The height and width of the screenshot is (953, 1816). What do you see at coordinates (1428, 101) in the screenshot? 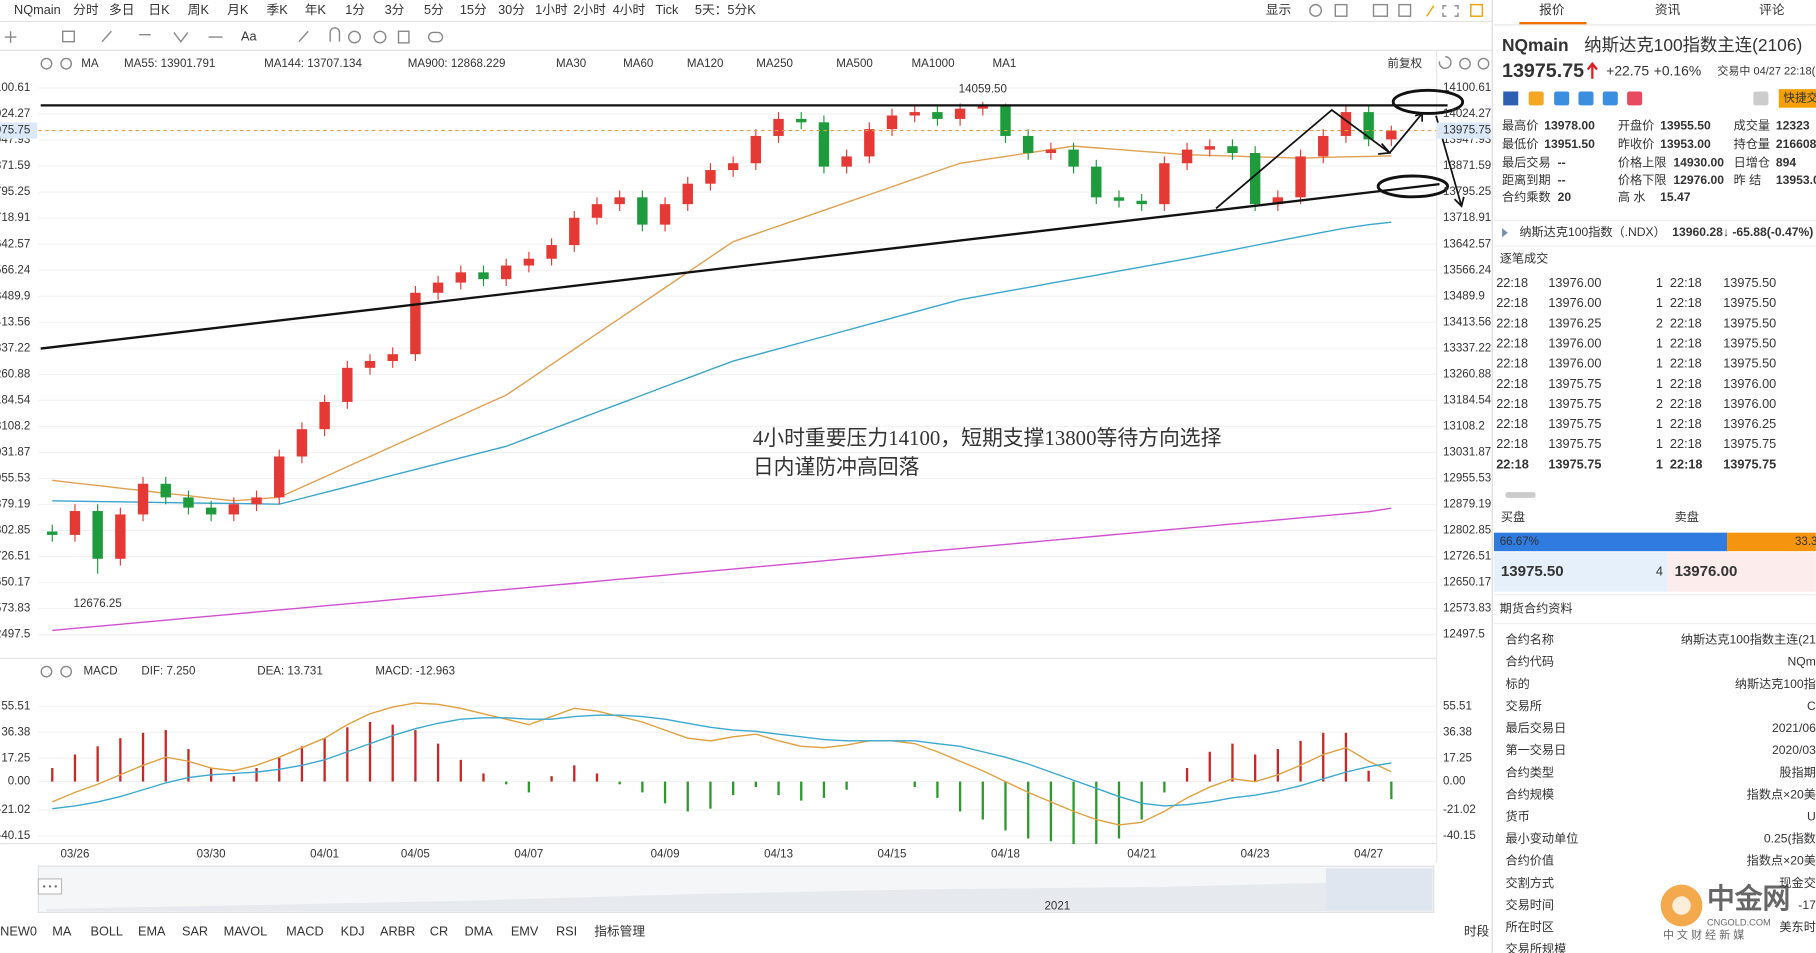
I see `highlight-ellipse` at bounding box center [1428, 101].